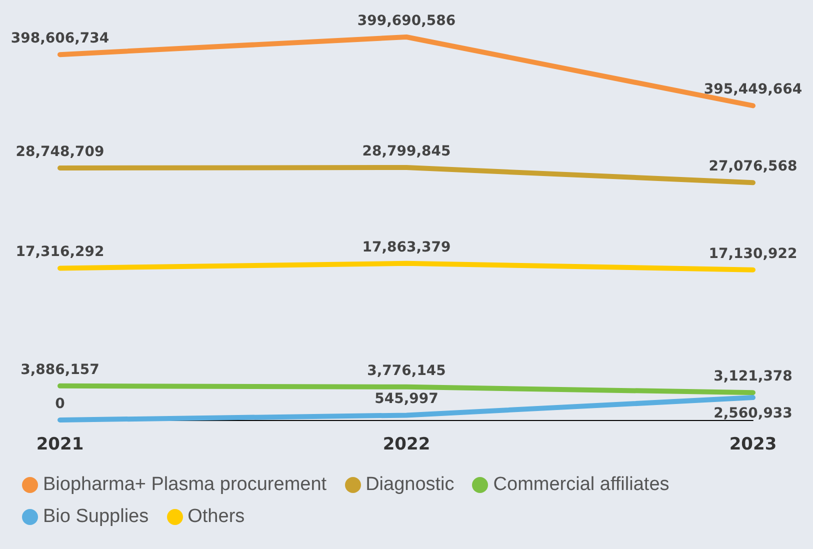 This screenshot has width=813, height=549. I want to click on legend-label: Diagnostic, so click(410, 485).